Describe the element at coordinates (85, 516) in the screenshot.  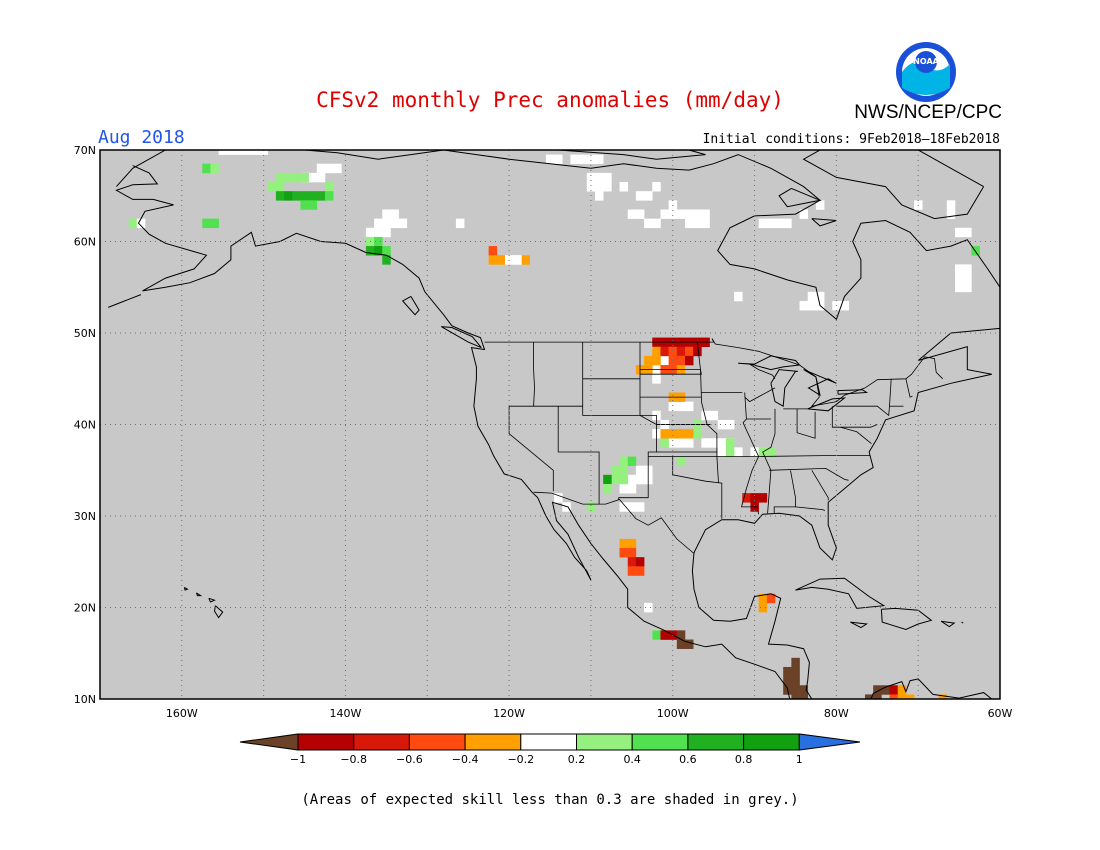
I see `lat-label: 30N` at that location.